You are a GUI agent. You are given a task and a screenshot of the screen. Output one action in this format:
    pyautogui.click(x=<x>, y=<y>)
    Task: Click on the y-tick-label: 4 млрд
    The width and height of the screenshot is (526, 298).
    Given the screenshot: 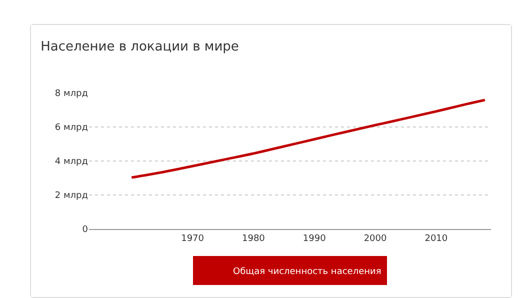 What is the action you would take?
    pyautogui.click(x=71, y=162)
    